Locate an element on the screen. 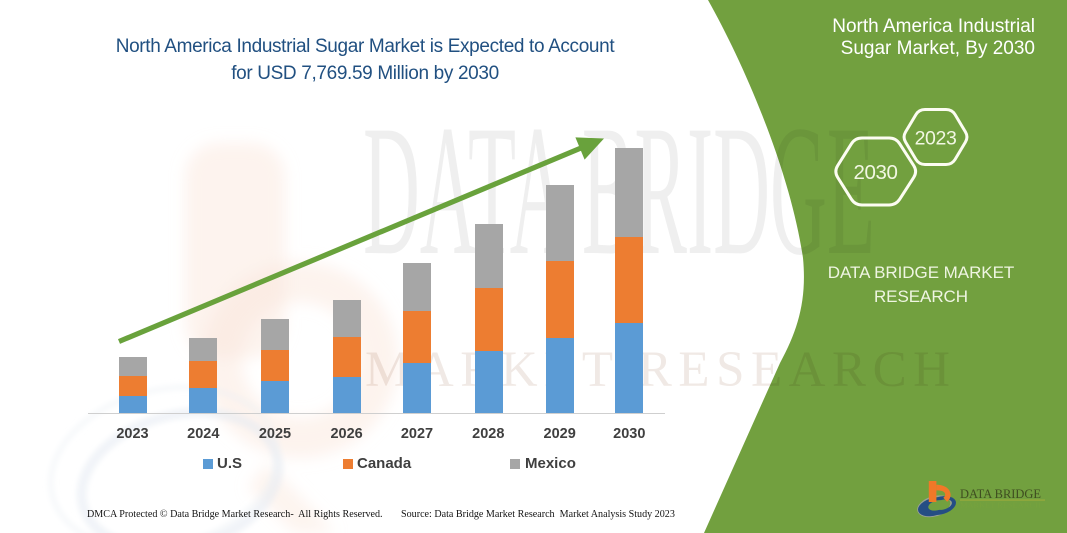  svg-text: 2023 is located at coordinates (936, 139).